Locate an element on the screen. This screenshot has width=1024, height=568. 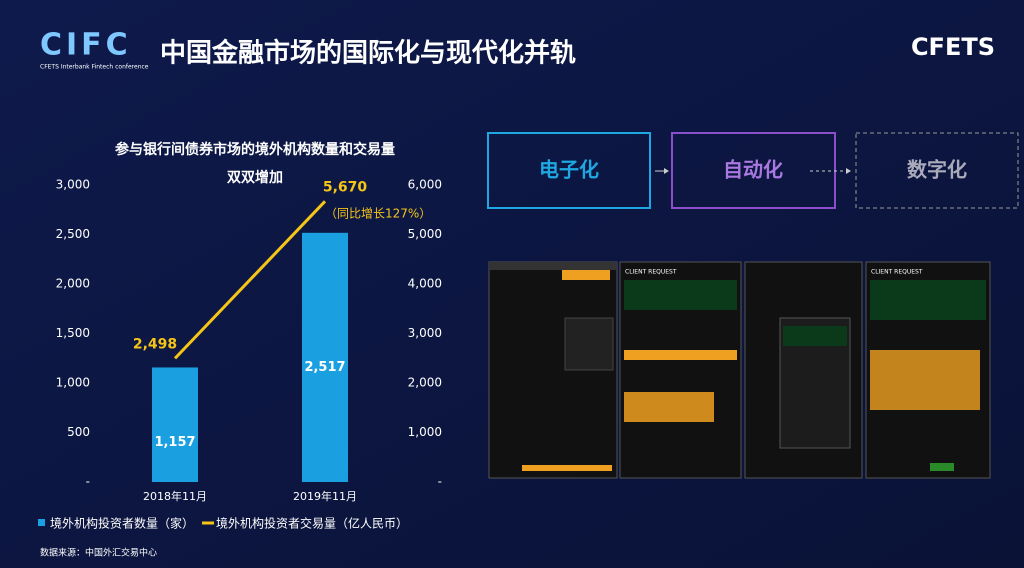
y-tick-label: 500 is located at coordinates (78, 432).